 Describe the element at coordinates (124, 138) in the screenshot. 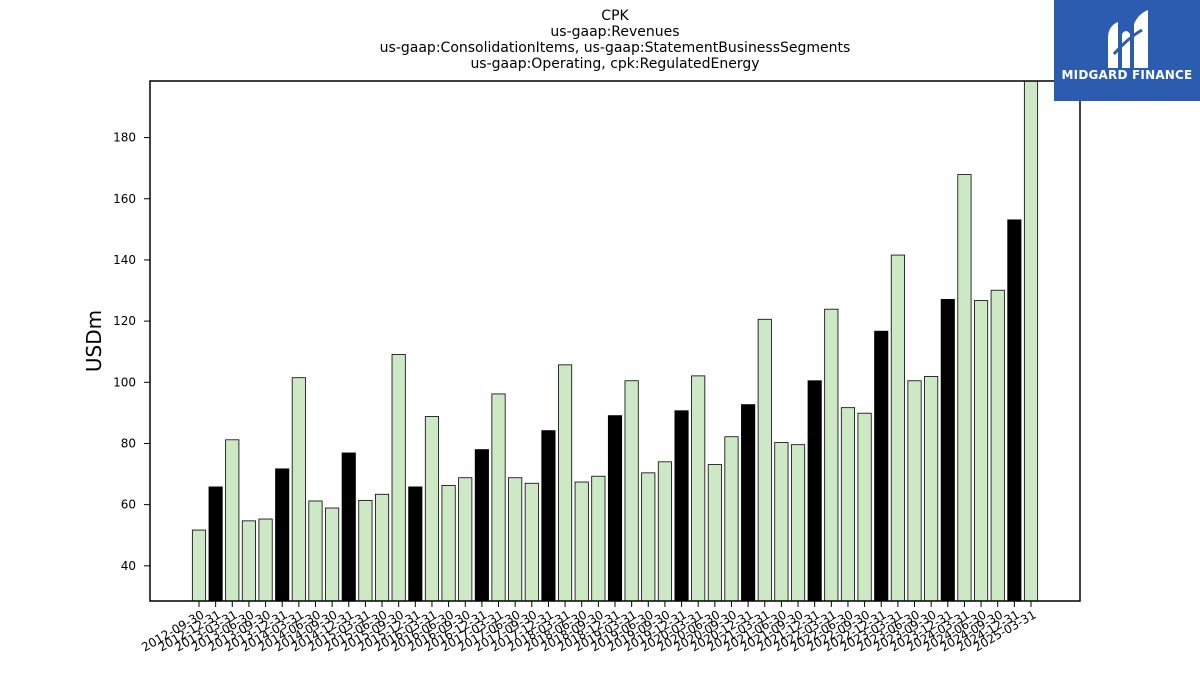

I see `y-tick-label: 180` at that location.